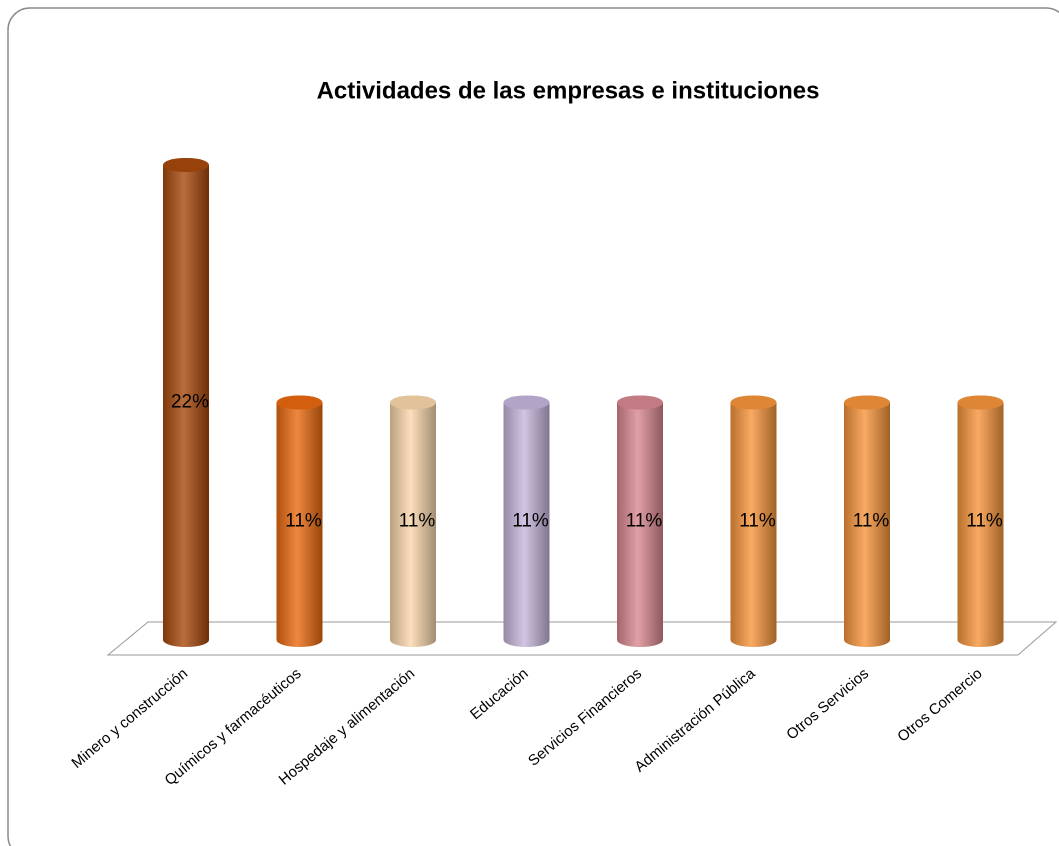 The height and width of the screenshot is (846, 1059). I want to click on data-label: 22%, so click(190, 402).